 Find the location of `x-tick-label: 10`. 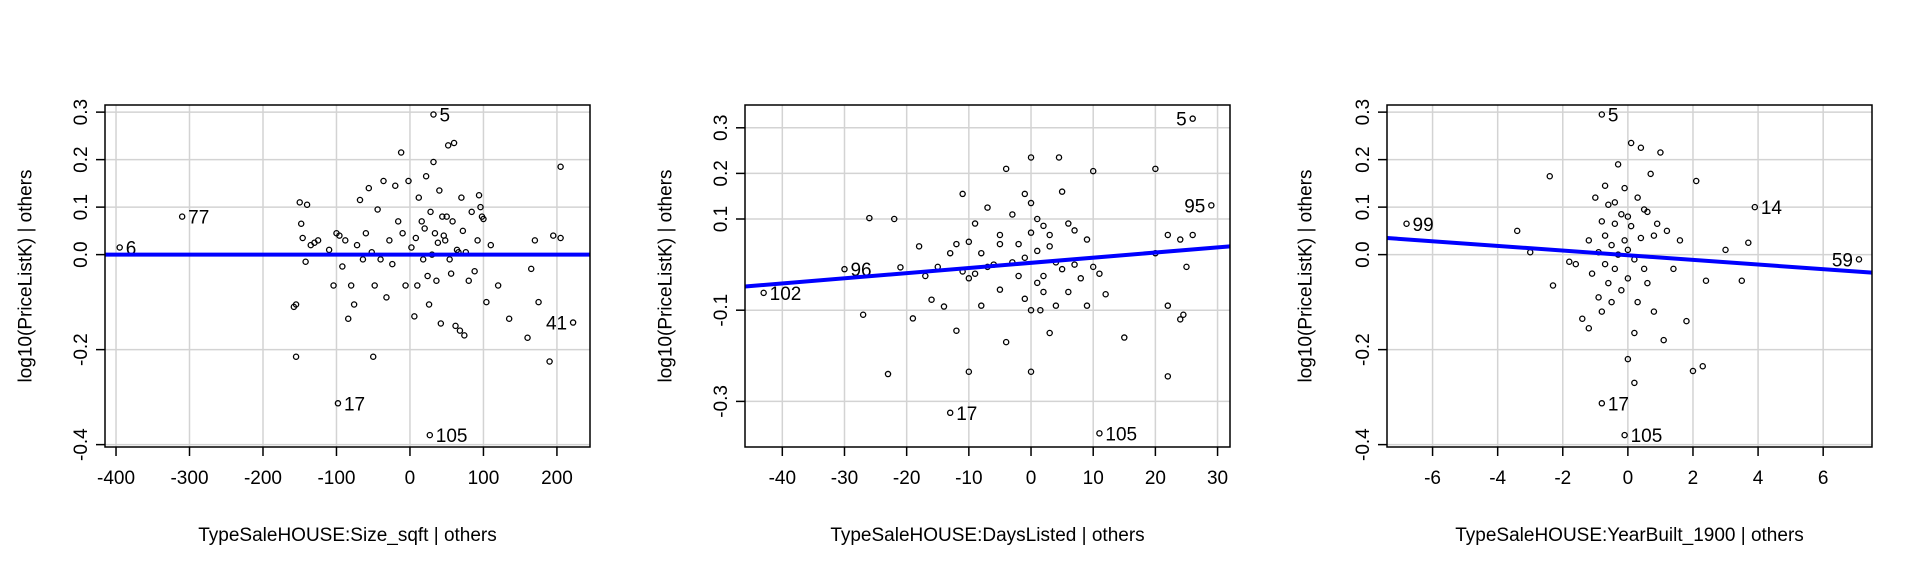

x-tick-label: 10 is located at coordinates (1093, 478).